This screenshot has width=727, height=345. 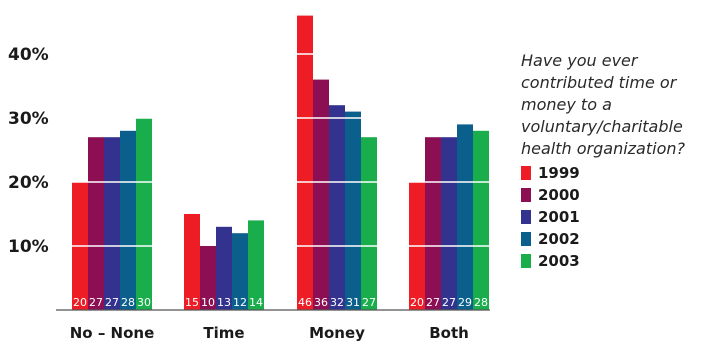 What do you see at coordinates (144, 214) in the screenshot?
I see `bar-1-2003` at bounding box center [144, 214].